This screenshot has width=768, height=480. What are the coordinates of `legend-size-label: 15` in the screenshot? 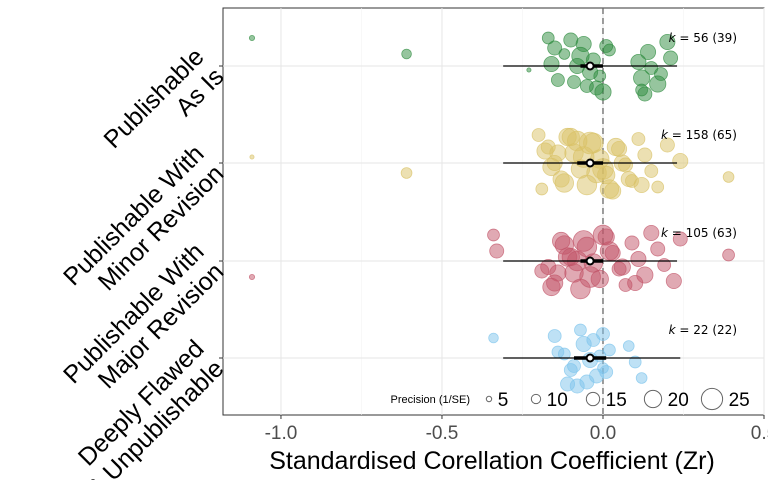 It's located at (616, 400).